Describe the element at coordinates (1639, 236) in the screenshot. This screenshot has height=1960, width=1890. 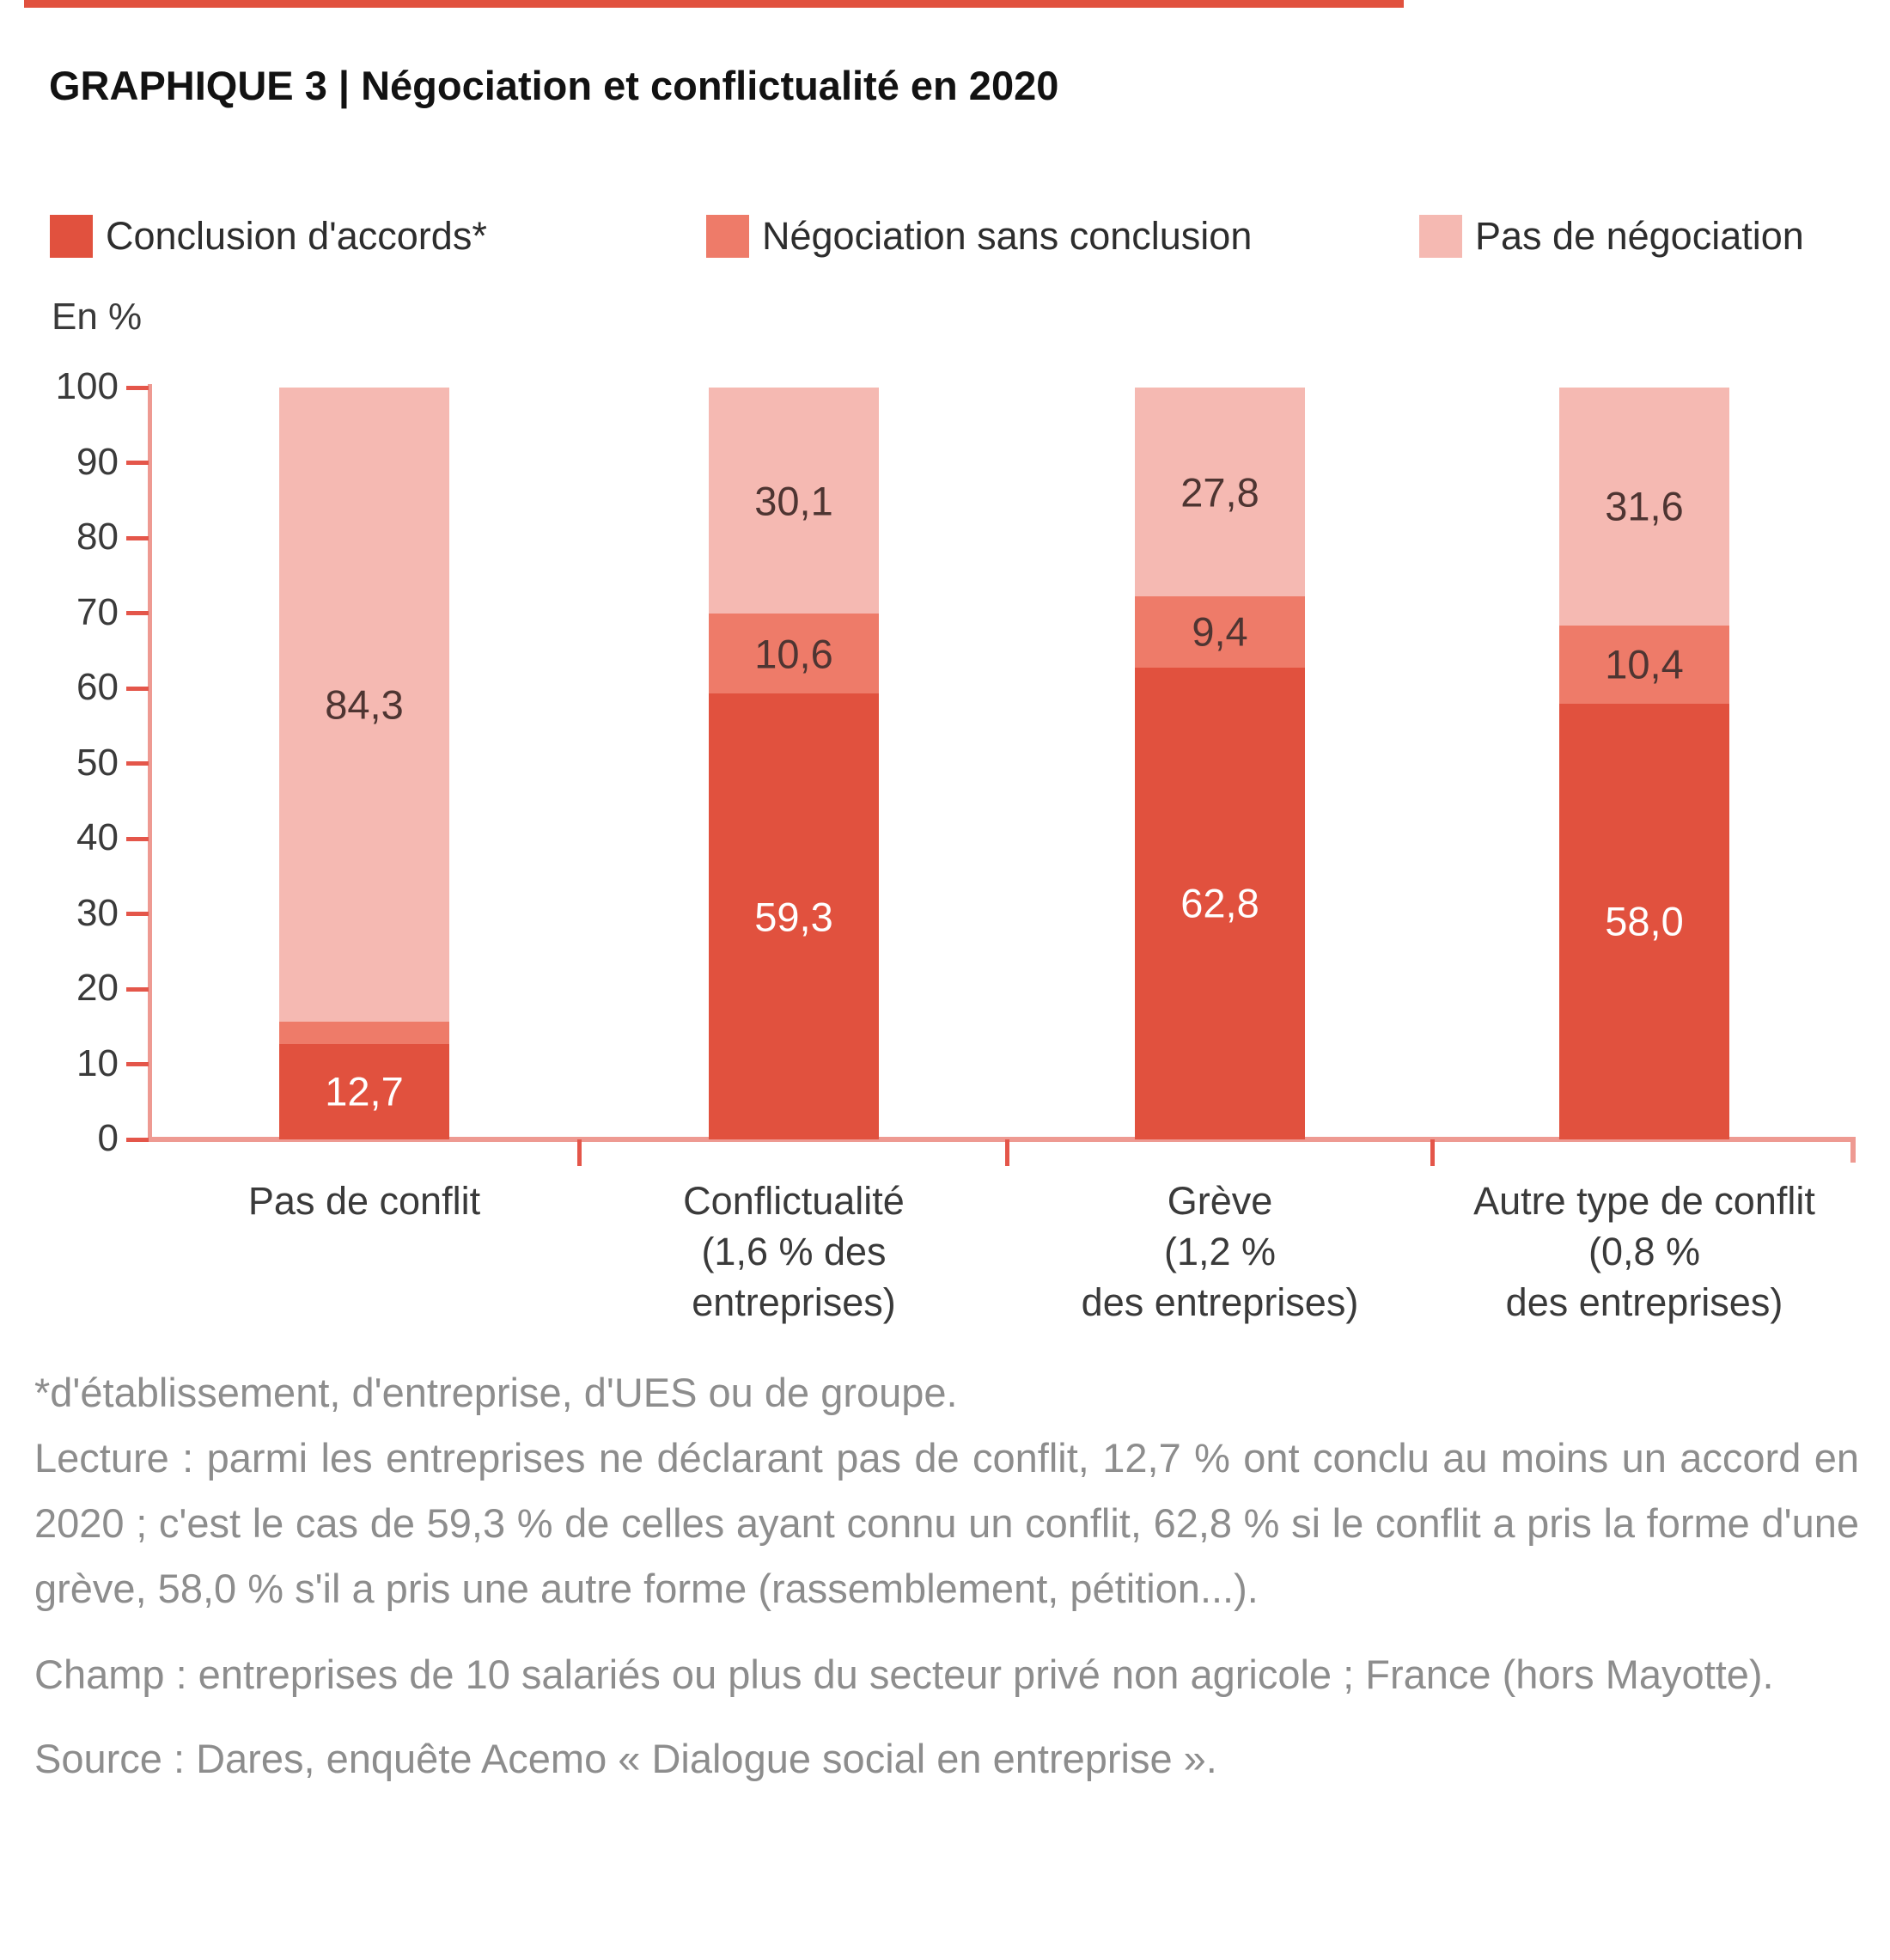
I see `legend-label: Pas de négociation` at that location.